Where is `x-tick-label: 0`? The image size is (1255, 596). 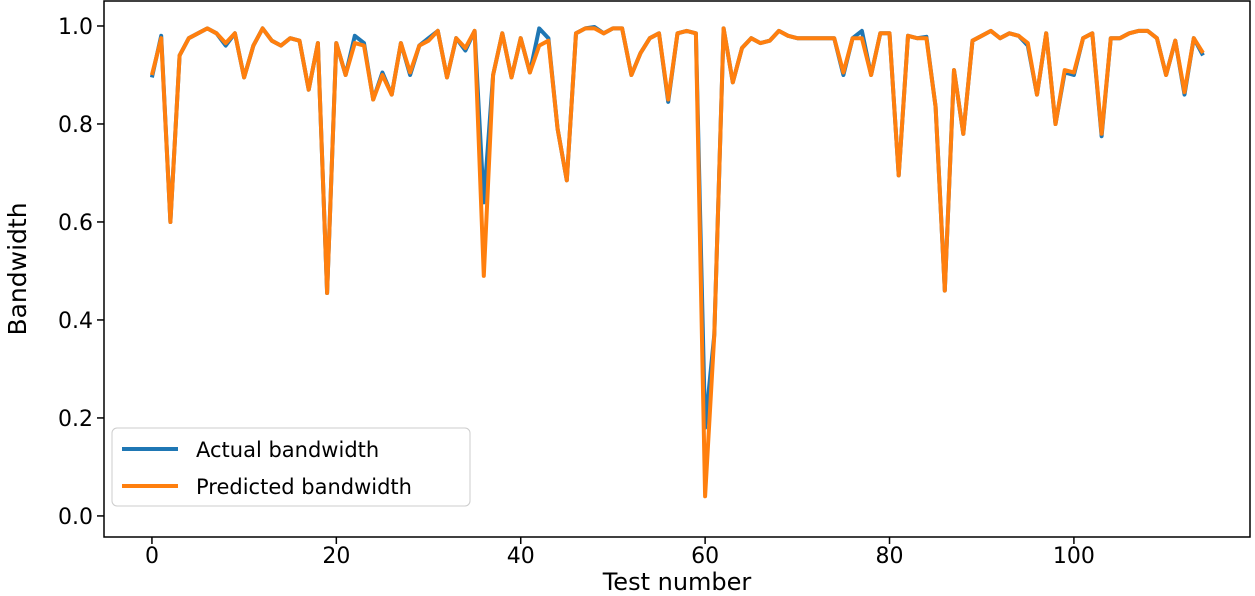 x-tick-label: 0 is located at coordinates (152, 556).